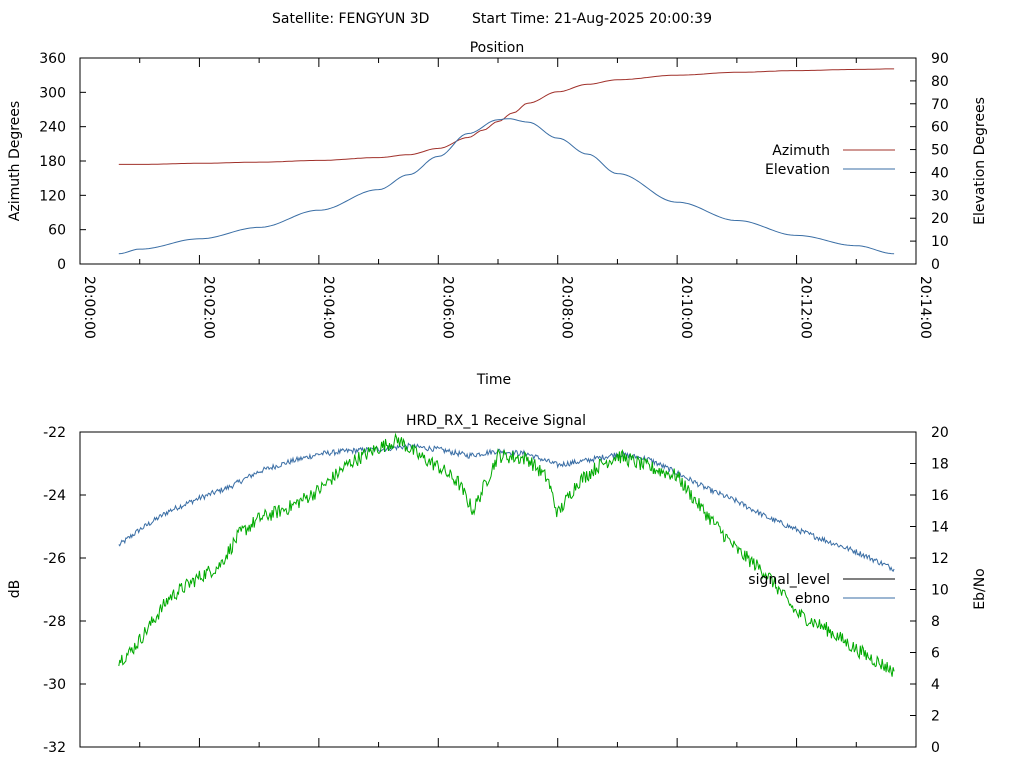  What do you see at coordinates (940, 559) in the screenshot?
I see `signal-y2-tick-label: 12` at bounding box center [940, 559].